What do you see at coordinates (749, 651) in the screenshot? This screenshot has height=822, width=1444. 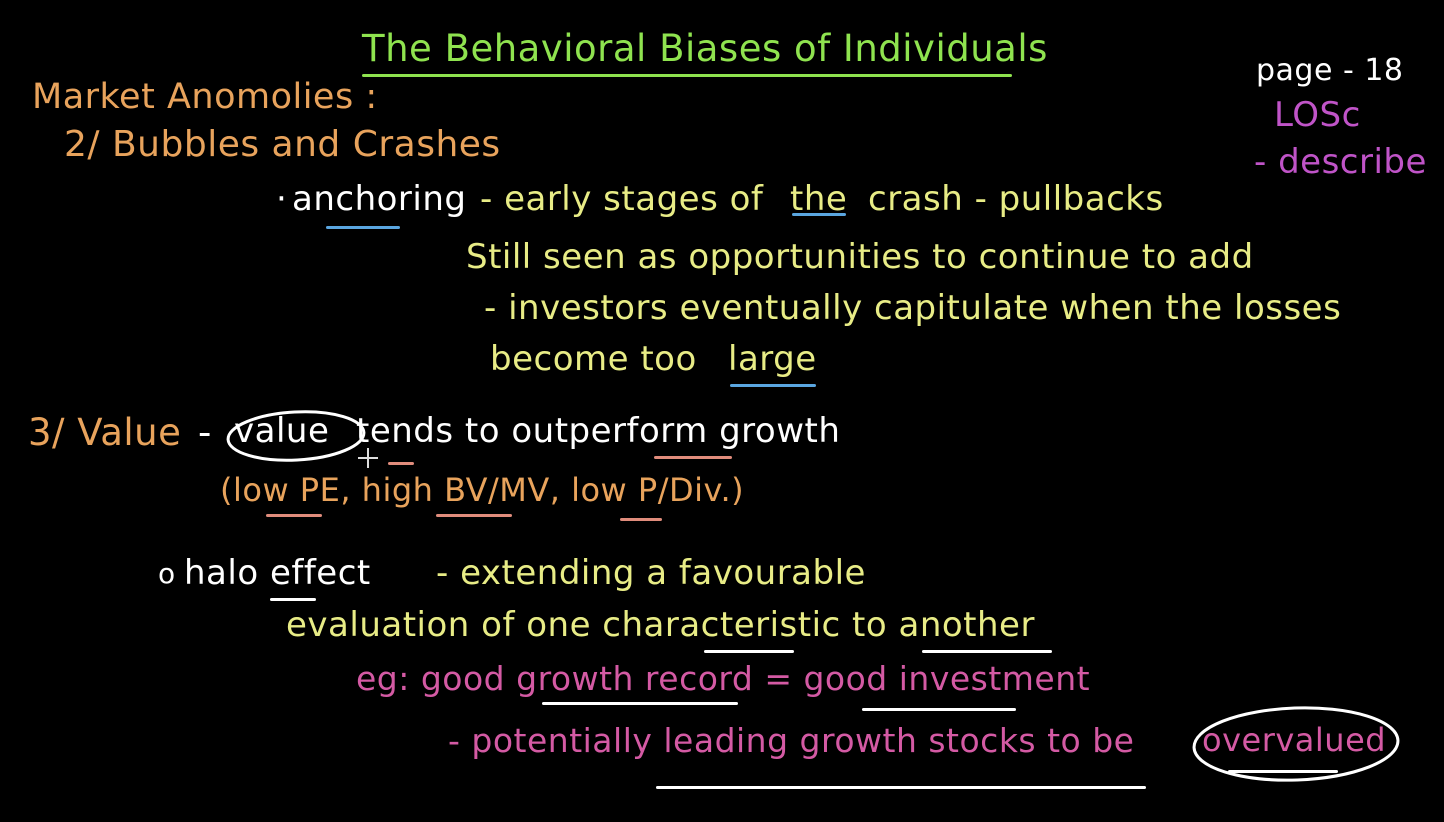 I see `characteristic-underline` at bounding box center [749, 651].